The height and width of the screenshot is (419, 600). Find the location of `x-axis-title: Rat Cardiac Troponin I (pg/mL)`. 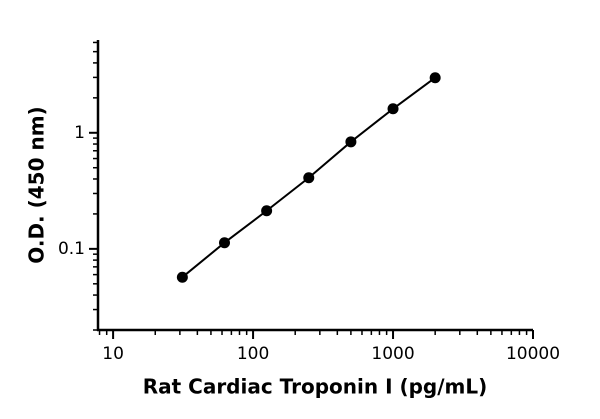

x-axis-title: Rat Cardiac Troponin I (pg/mL) is located at coordinates (315, 387).